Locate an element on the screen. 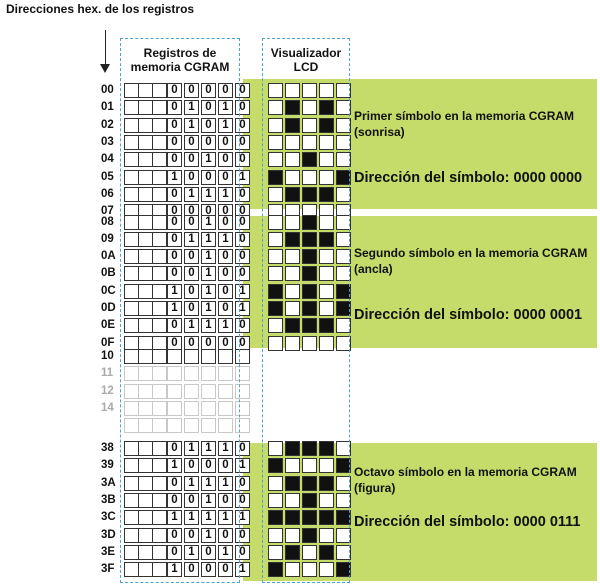  register-address: 3E is located at coordinates (108, 551).